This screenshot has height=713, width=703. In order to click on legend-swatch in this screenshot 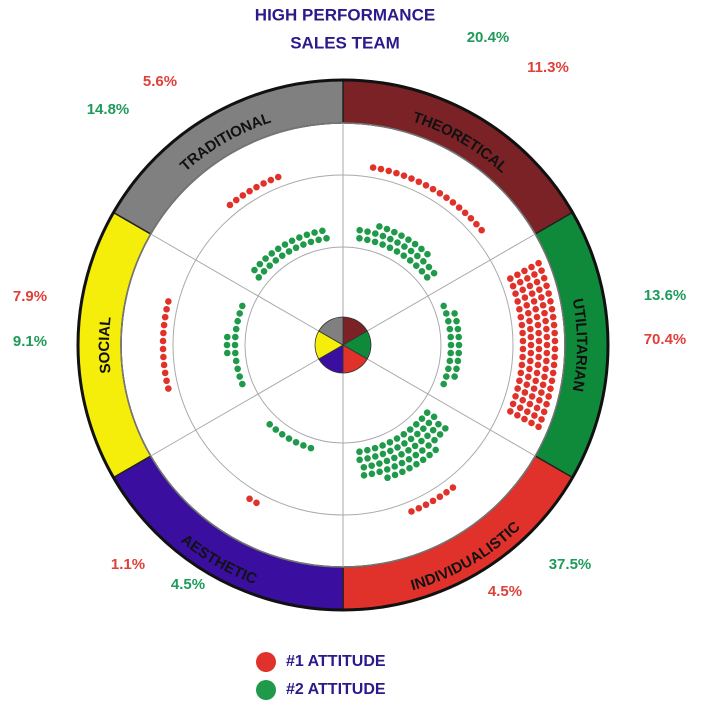, I will do `click(266, 690)`.